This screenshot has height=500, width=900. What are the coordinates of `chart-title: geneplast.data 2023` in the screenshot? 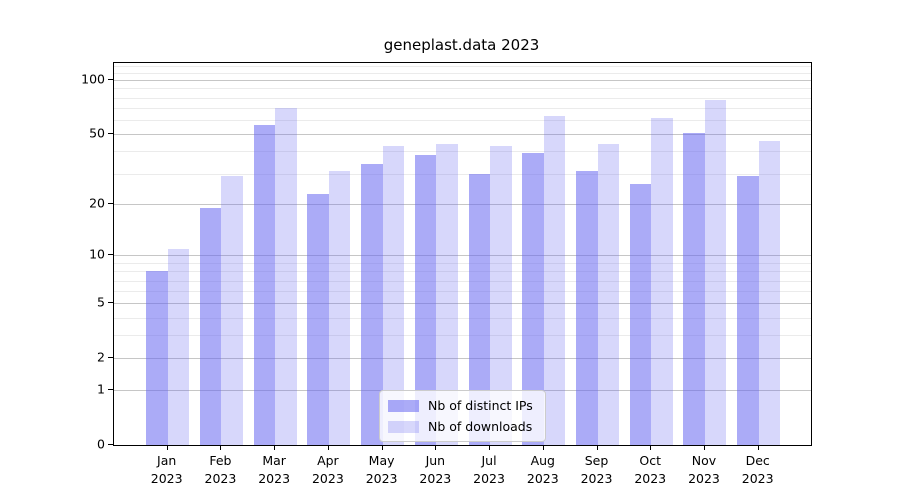 It's located at (461, 45).